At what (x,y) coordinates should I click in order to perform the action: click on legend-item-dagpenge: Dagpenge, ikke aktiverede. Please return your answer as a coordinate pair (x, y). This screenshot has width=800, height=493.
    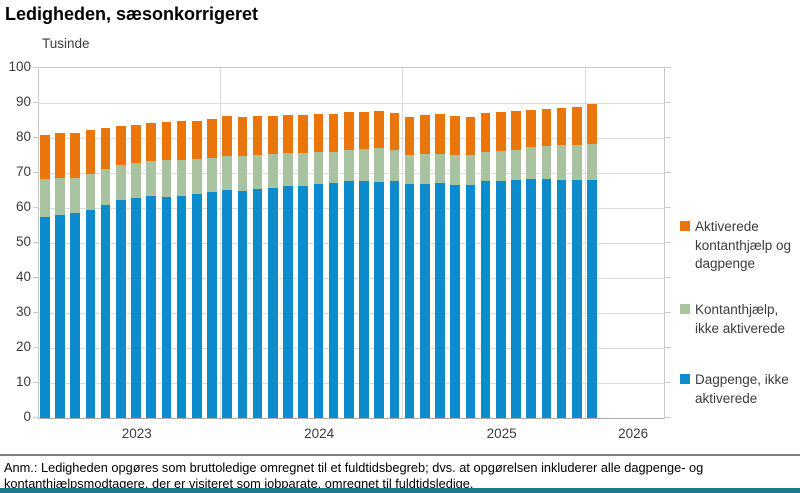
    Looking at the image, I should click on (734, 389).